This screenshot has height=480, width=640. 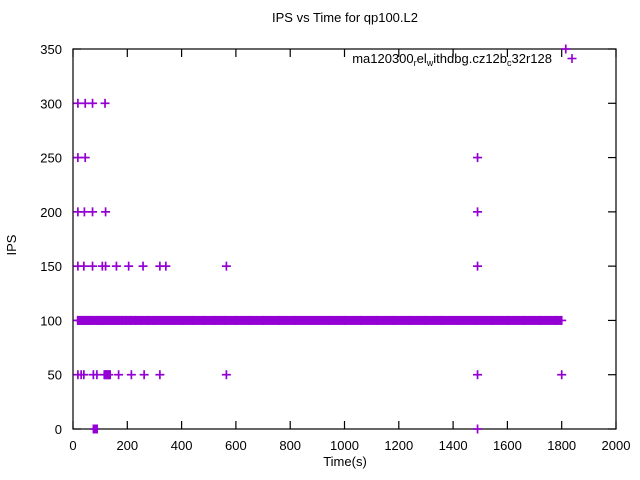 What do you see at coordinates (345, 17) in the screenshot?
I see `chart-title: IPS vs Time for qp100.L2` at bounding box center [345, 17].